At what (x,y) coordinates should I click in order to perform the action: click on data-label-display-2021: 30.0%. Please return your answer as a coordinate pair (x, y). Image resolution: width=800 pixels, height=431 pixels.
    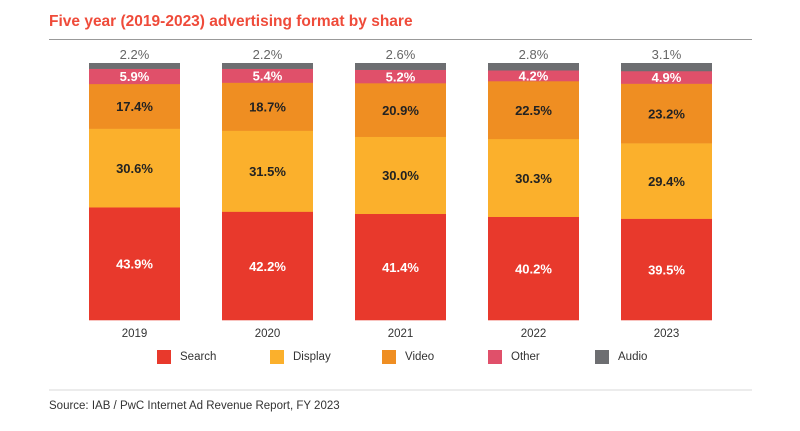
    Looking at the image, I should click on (400, 175).